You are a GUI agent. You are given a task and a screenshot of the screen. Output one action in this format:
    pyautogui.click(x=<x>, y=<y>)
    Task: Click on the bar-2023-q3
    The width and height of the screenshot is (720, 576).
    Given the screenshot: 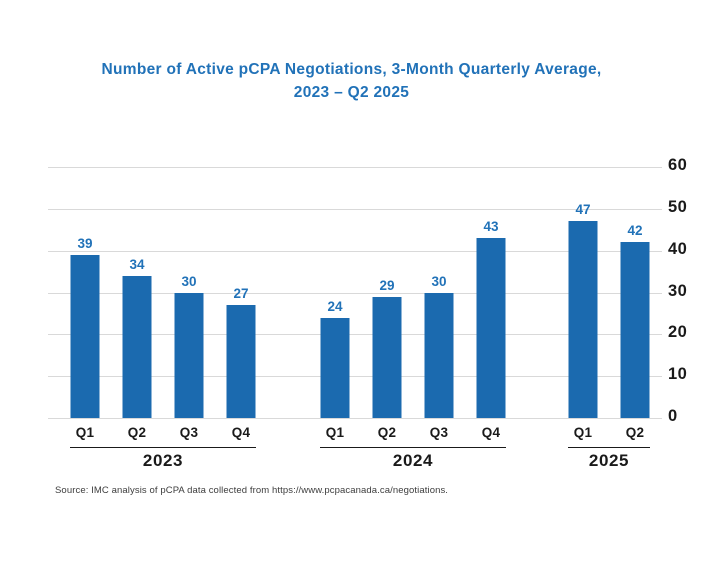 What is the action you would take?
    pyautogui.click(x=189, y=355)
    